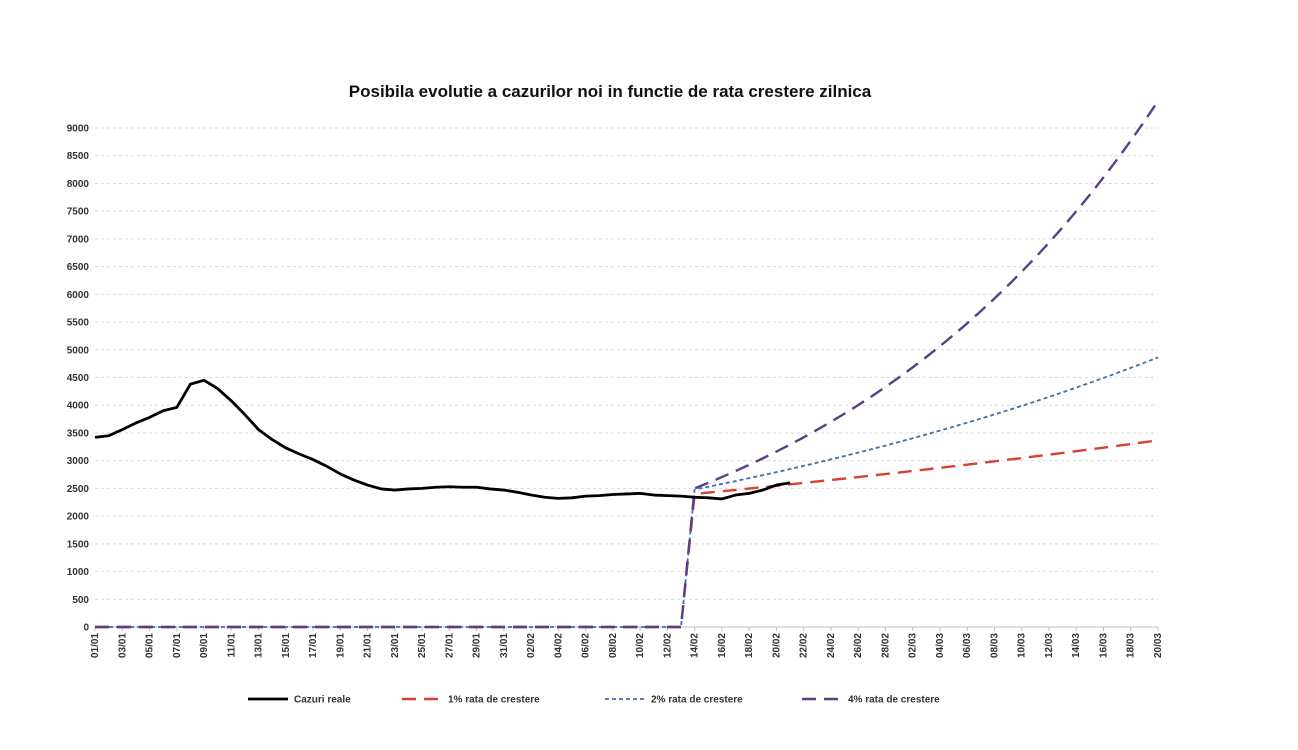 This screenshot has width=1298, height=750. I want to click on y-tick-label: 8500, so click(78, 156).